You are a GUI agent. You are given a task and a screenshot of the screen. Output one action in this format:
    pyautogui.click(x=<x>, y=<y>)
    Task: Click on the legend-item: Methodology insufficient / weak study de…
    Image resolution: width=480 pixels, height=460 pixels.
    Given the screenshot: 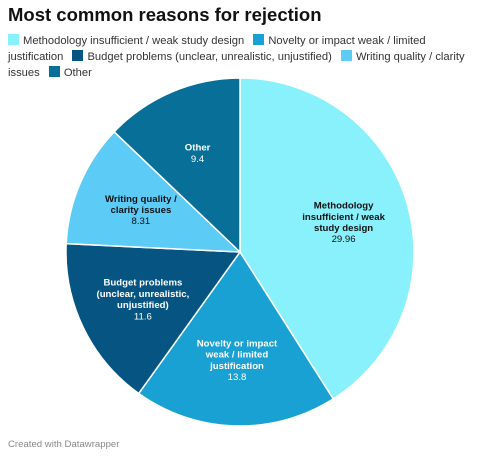 What is the action you would take?
    pyautogui.click(x=126, y=40)
    